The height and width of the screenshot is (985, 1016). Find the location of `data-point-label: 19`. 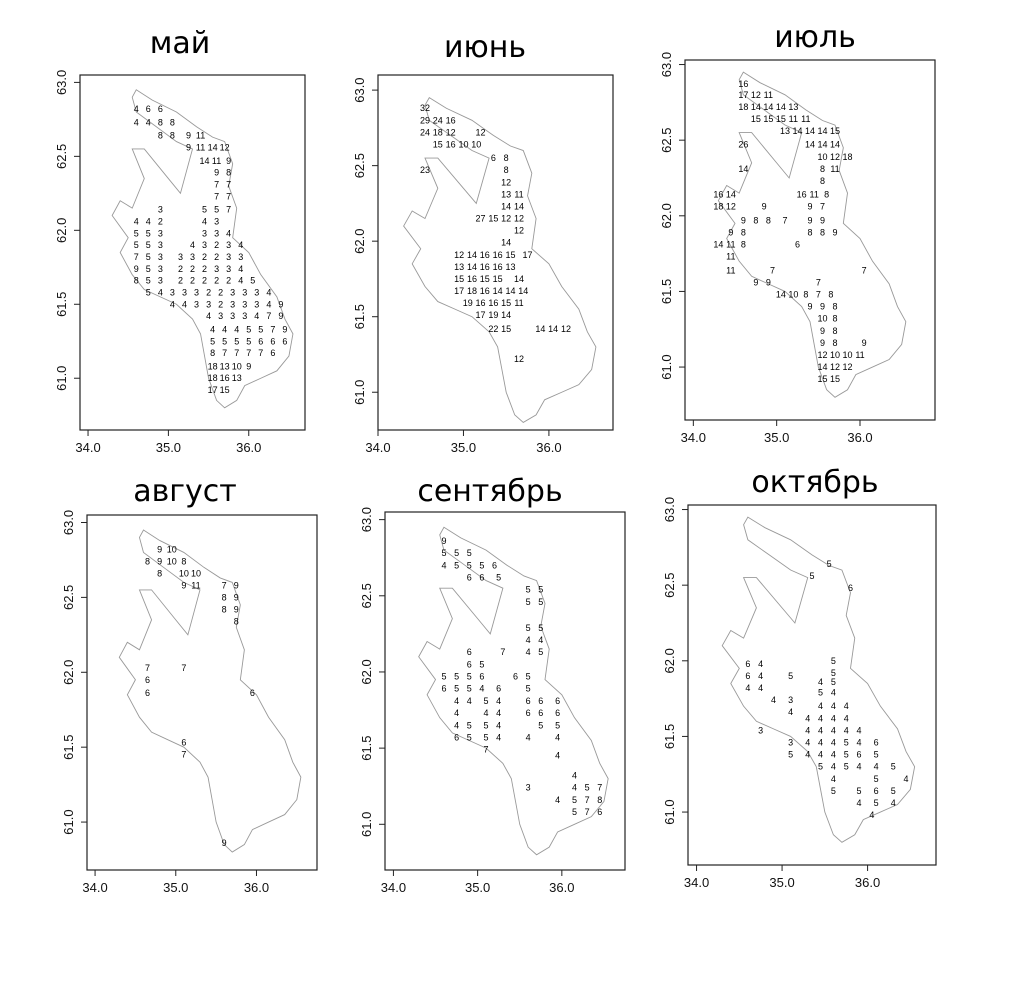

data-point-label: 19 is located at coordinates (468, 303).